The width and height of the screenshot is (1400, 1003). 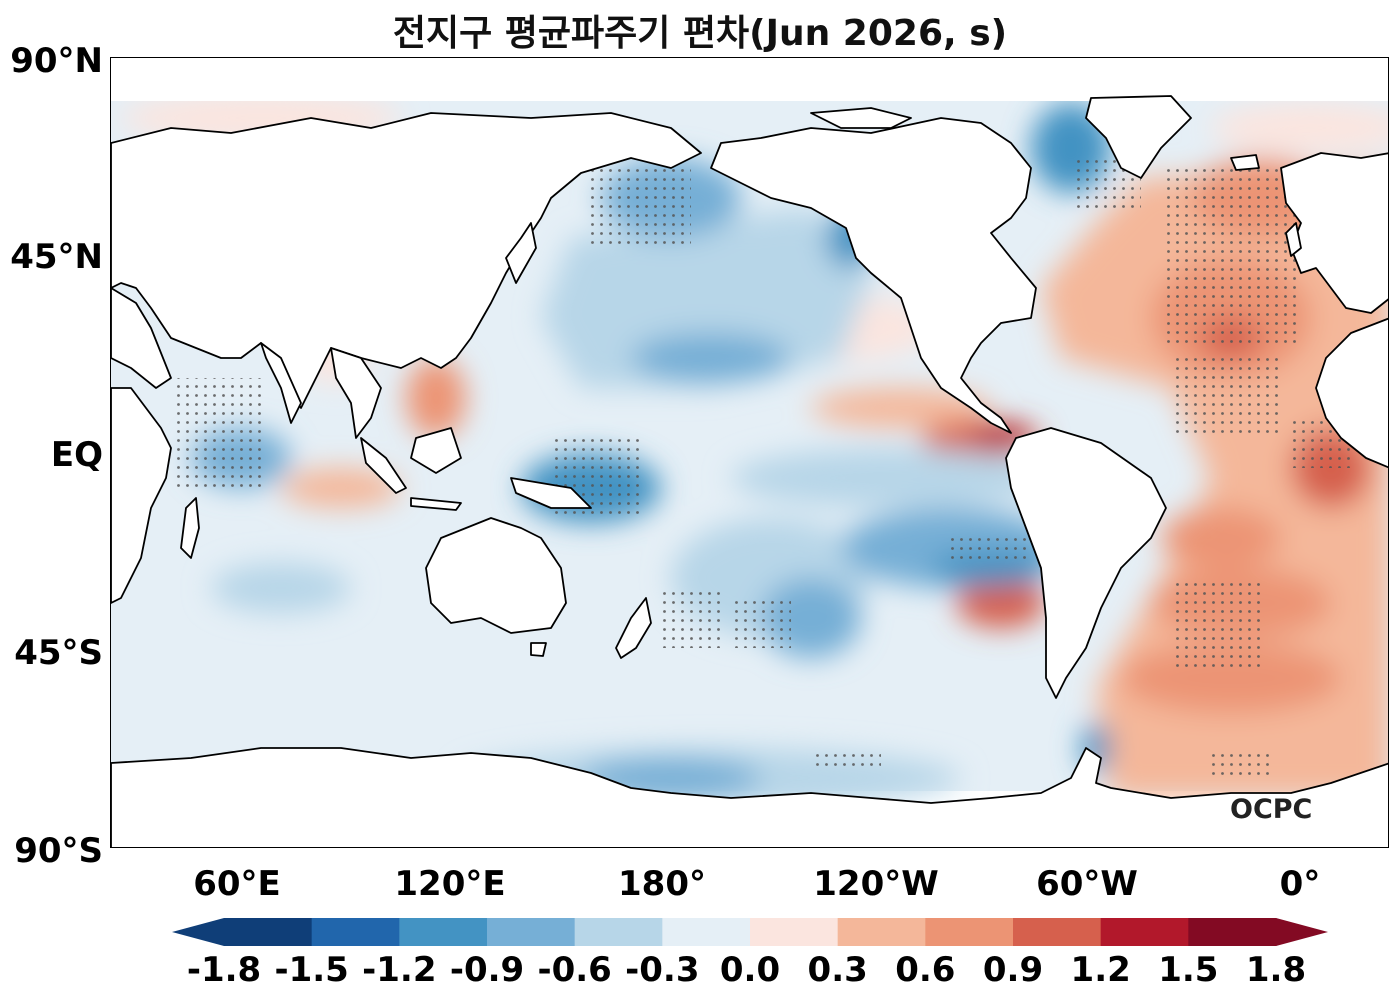 I want to click on lon-label-120e: 120°E, so click(x=450, y=884).